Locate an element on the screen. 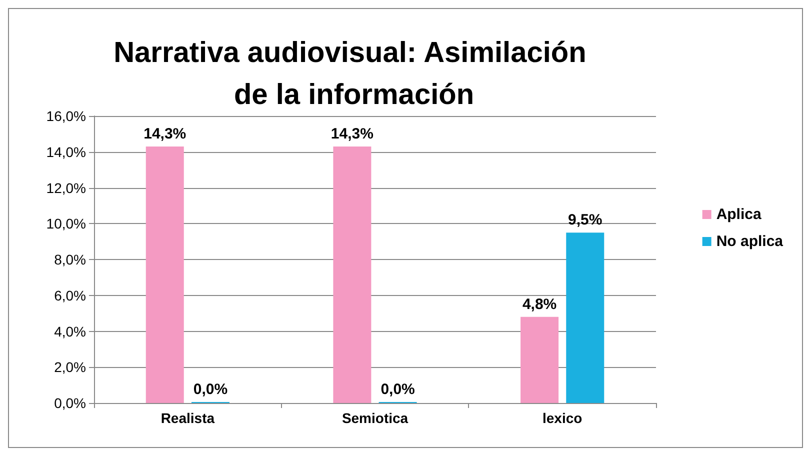 The width and height of the screenshot is (811, 456). x-tick-label: Realista is located at coordinates (187, 418).